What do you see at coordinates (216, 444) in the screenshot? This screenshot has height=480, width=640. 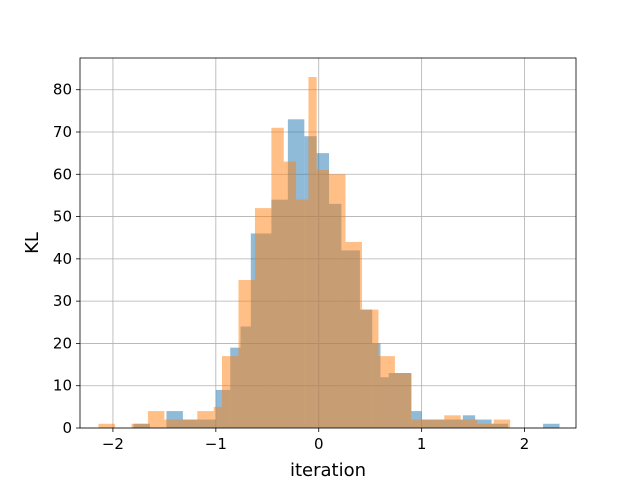 I see `x-tick-label: −1` at bounding box center [216, 444].